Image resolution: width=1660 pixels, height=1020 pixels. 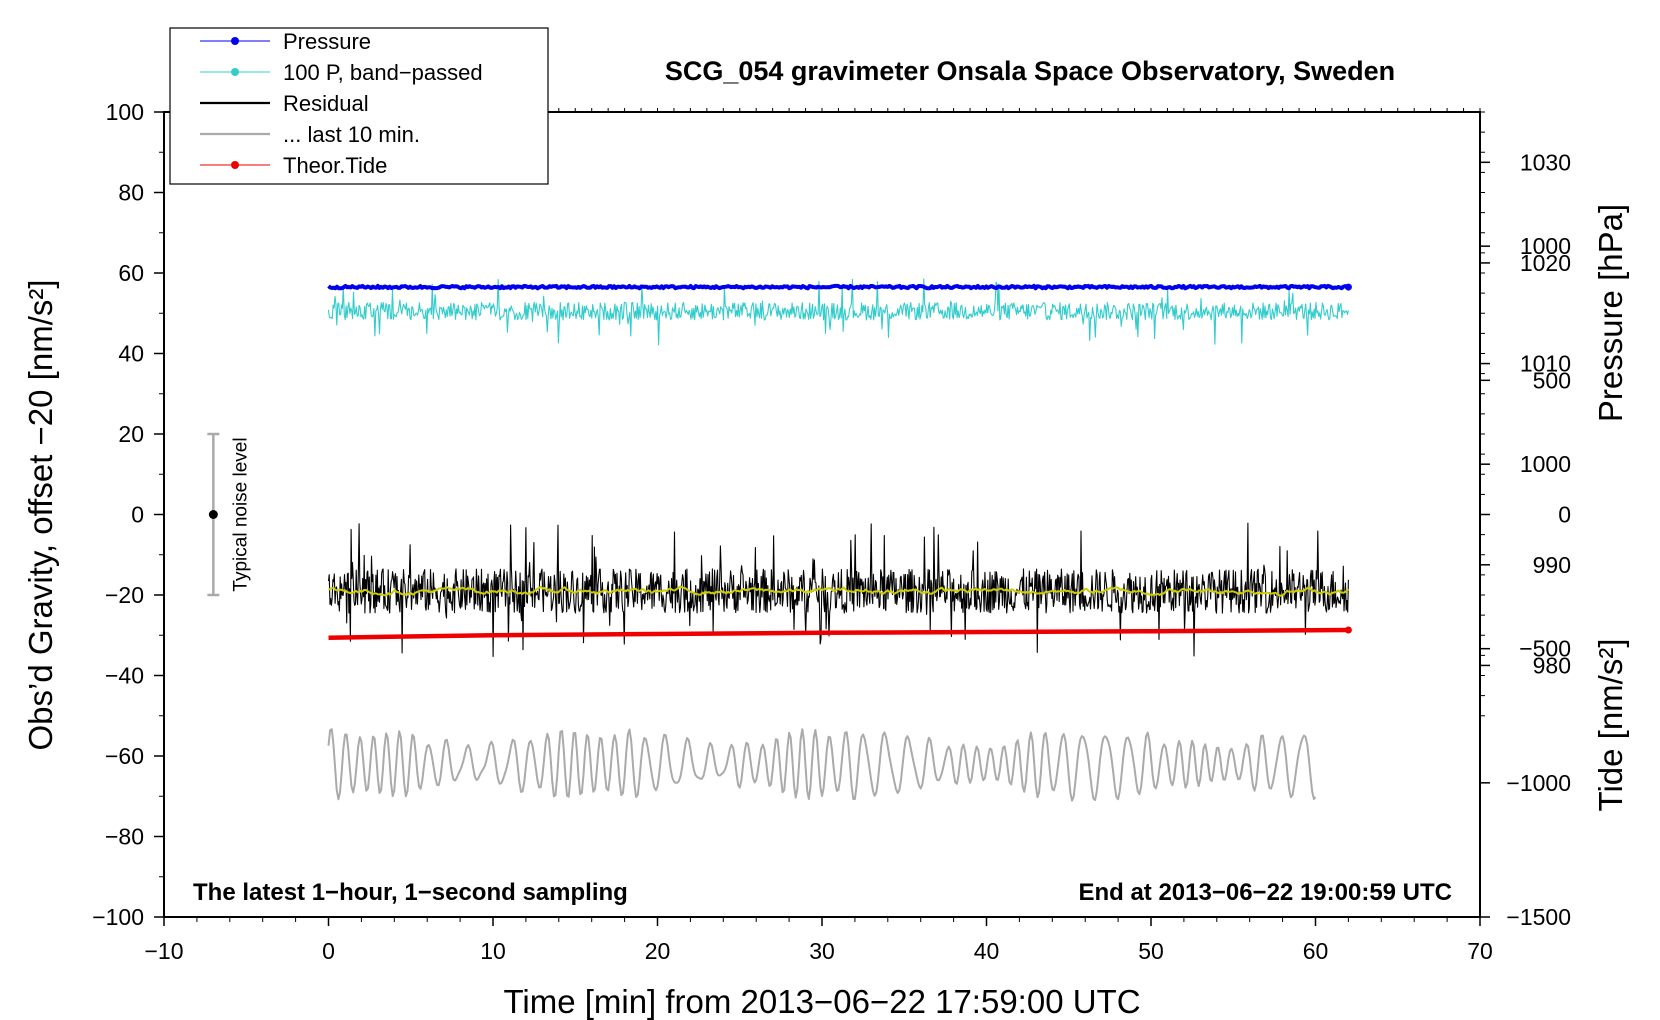 What do you see at coordinates (987, 951) in the screenshot?
I see `x-tick-label: 40` at bounding box center [987, 951].